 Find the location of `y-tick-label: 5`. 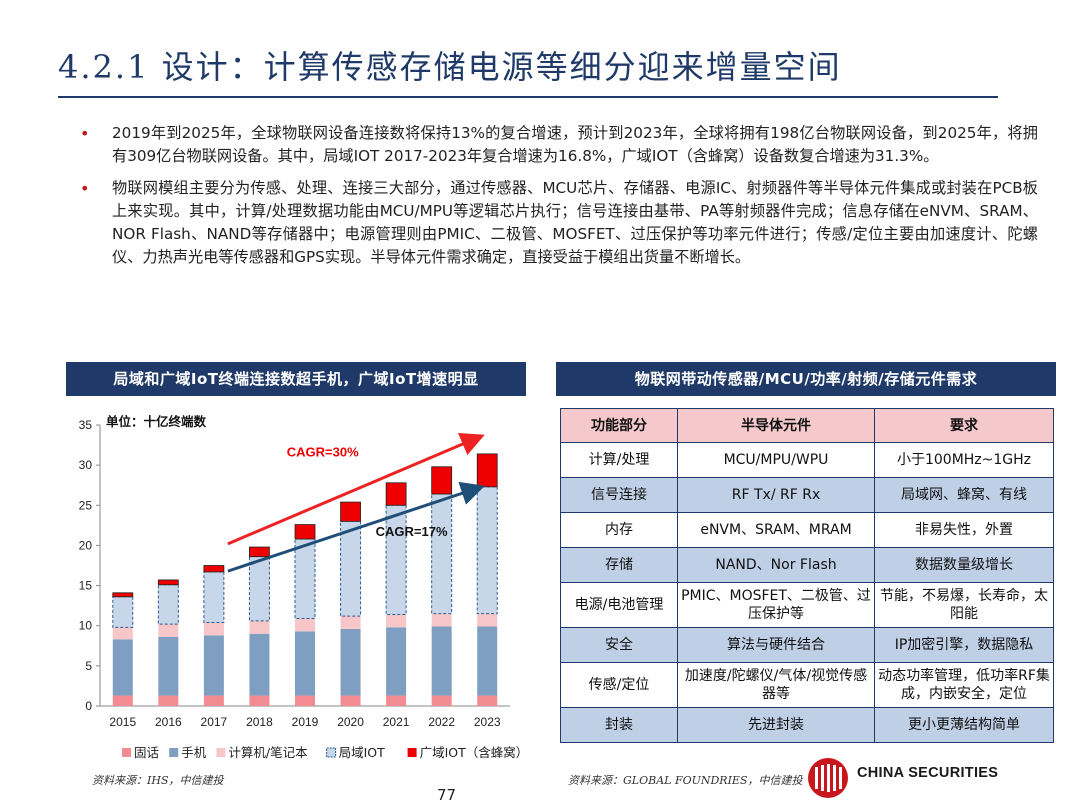

y-tick-label: 5 is located at coordinates (88, 666).